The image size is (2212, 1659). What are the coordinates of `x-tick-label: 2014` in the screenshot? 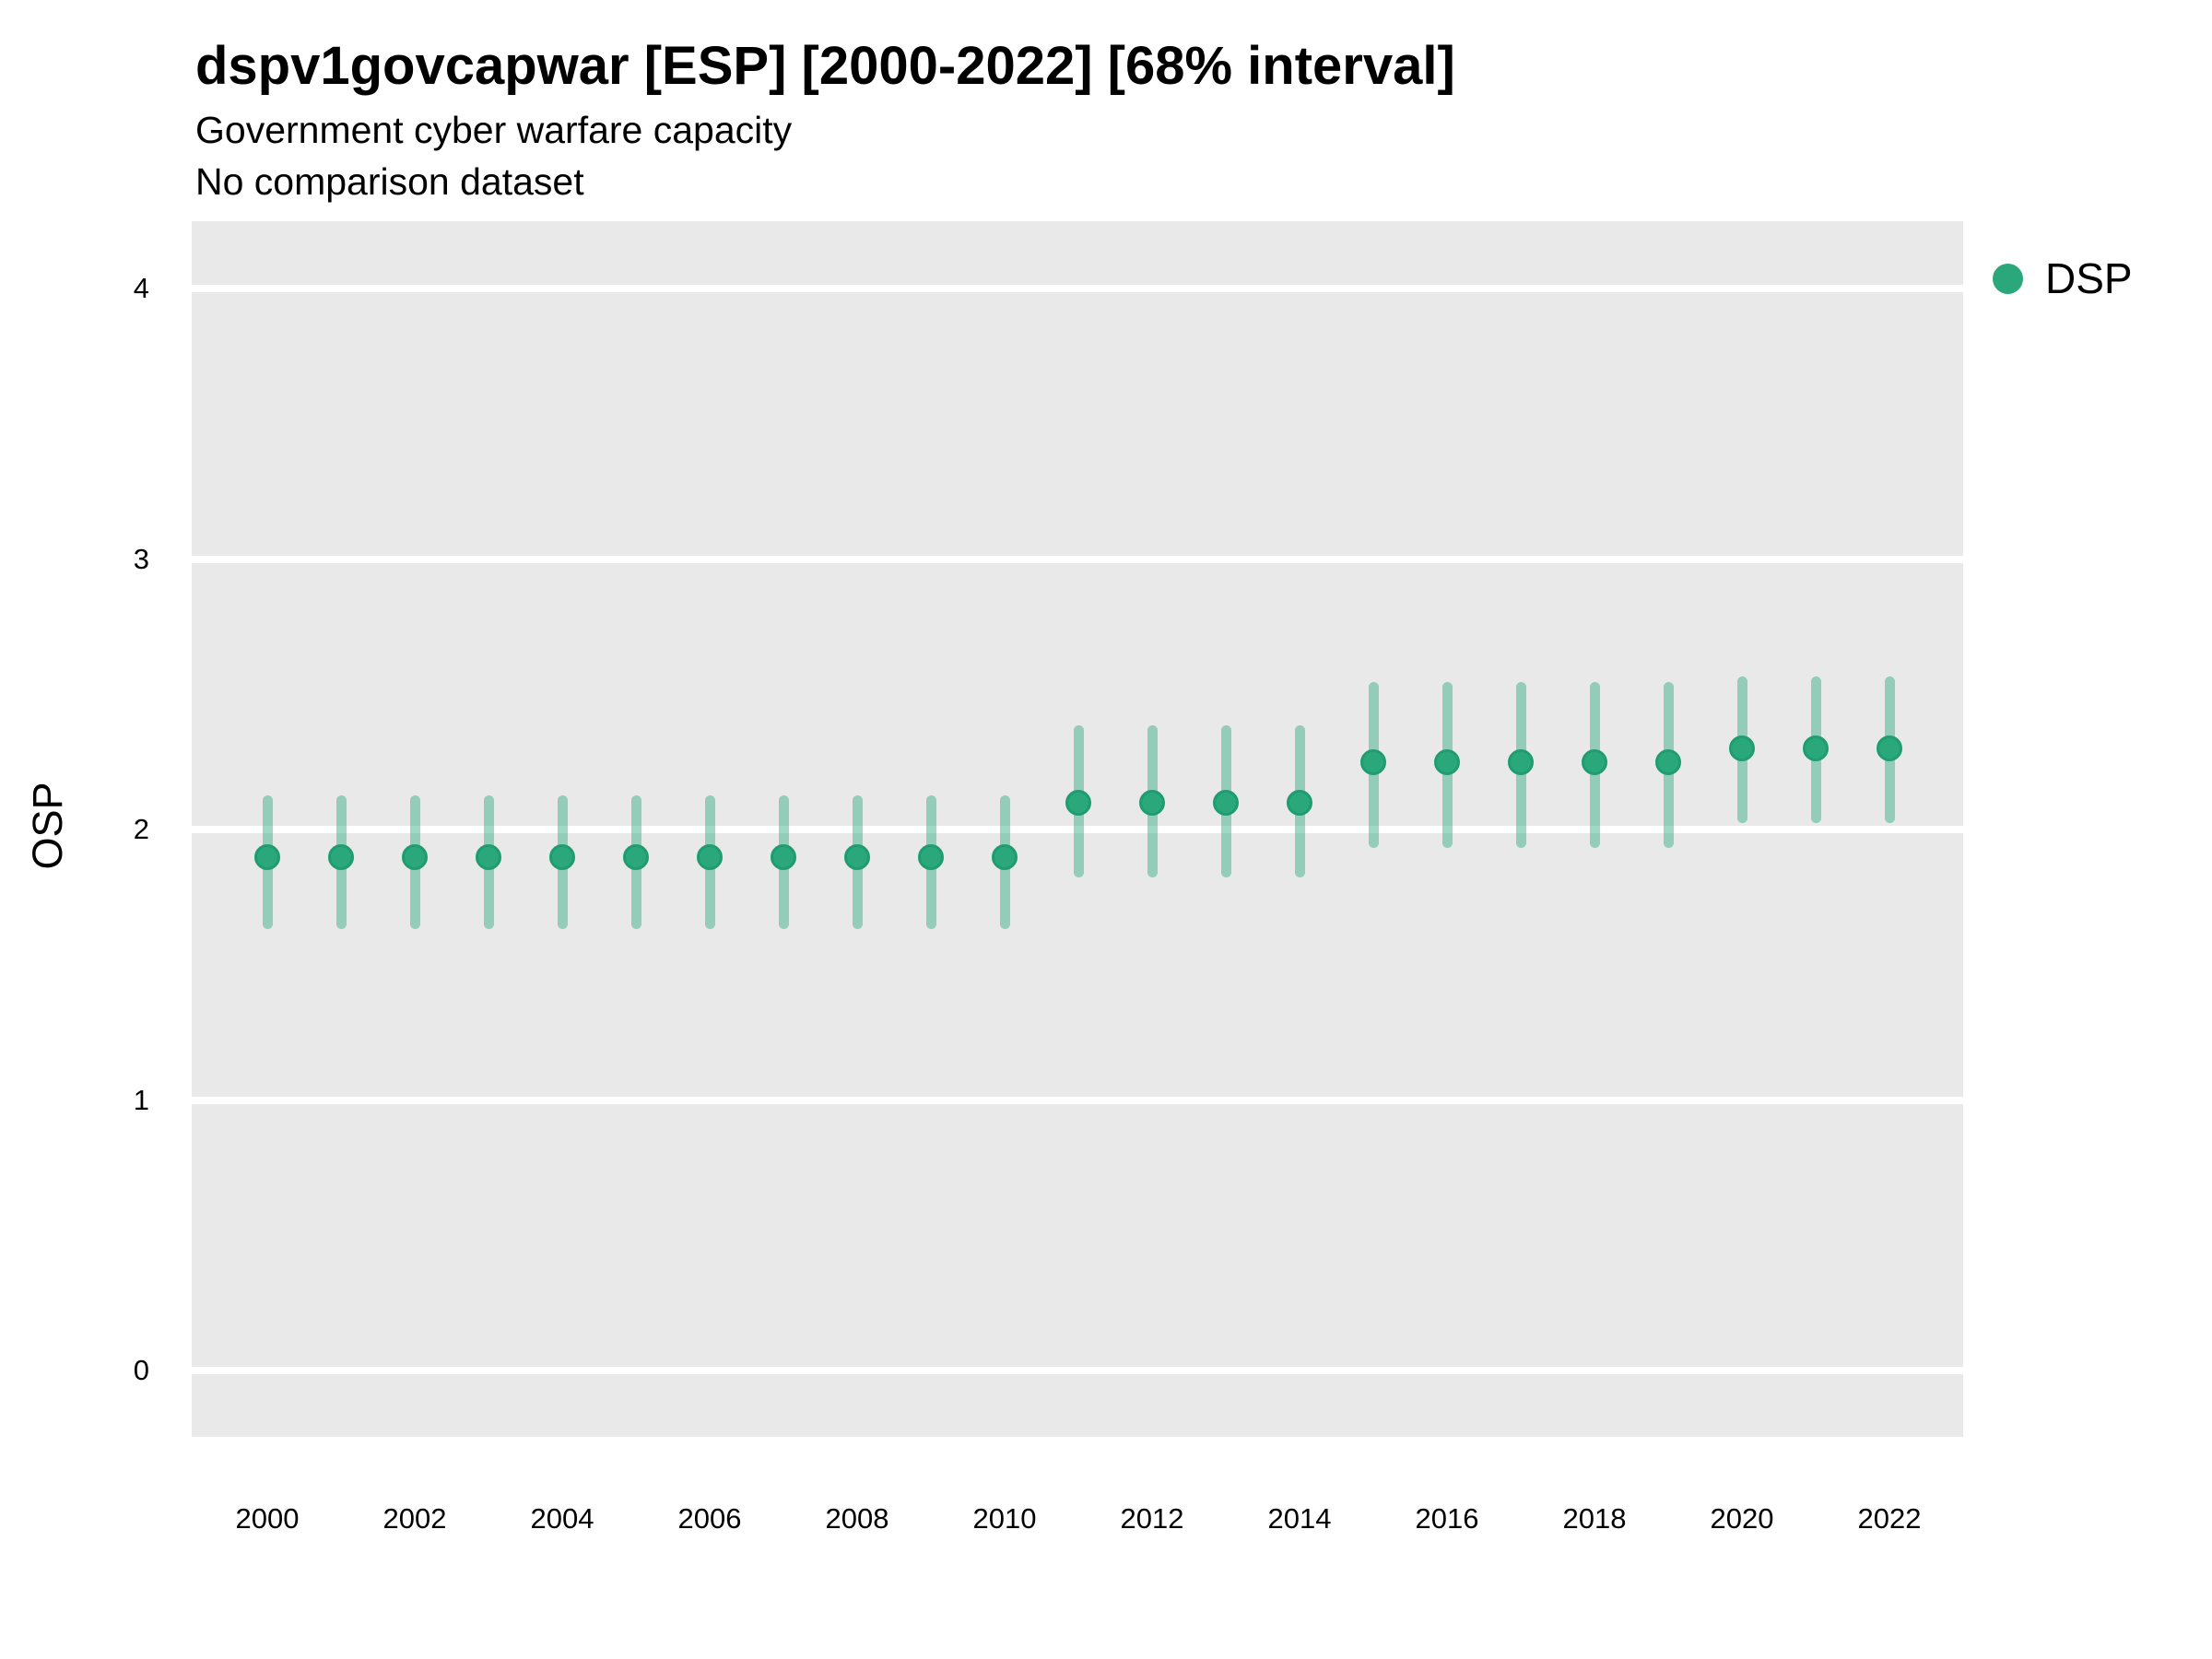 It's located at (1299, 1518).